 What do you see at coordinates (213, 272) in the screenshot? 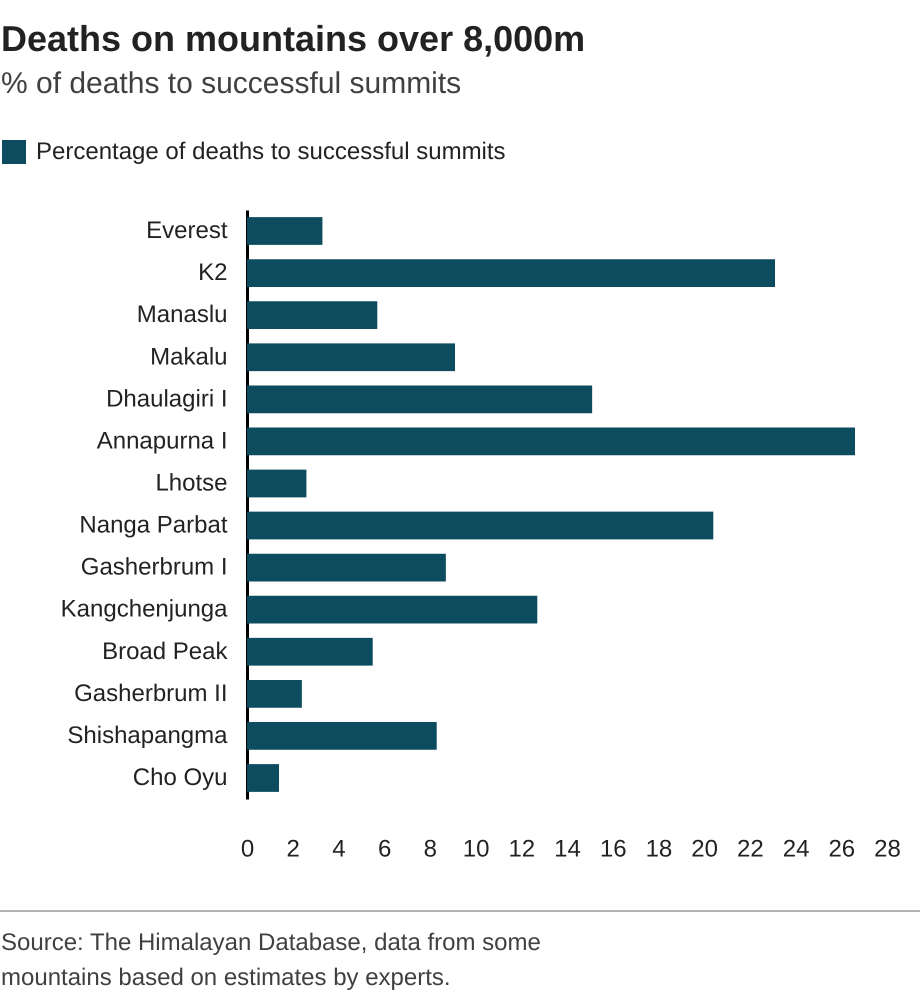
I see `y-tick-label: K2` at bounding box center [213, 272].